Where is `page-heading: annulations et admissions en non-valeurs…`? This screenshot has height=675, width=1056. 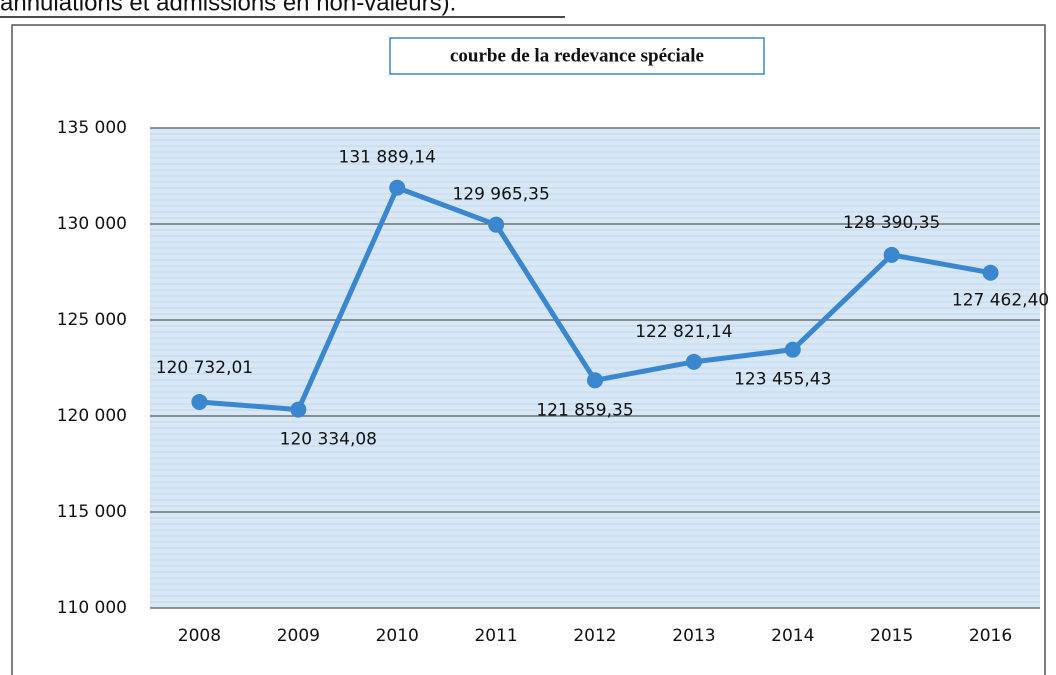 page-heading: annulations et admissions en non-valeurs… is located at coordinates (228, 8).